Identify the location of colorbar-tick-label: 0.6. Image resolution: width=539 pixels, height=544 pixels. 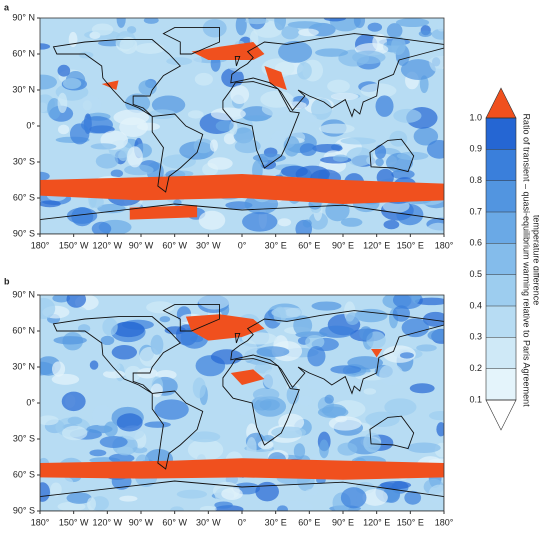
(475, 243).